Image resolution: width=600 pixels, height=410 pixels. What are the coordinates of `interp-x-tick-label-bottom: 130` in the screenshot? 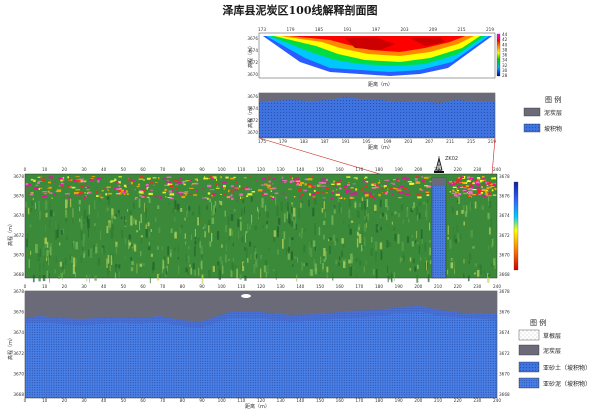 It's located at (281, 400).